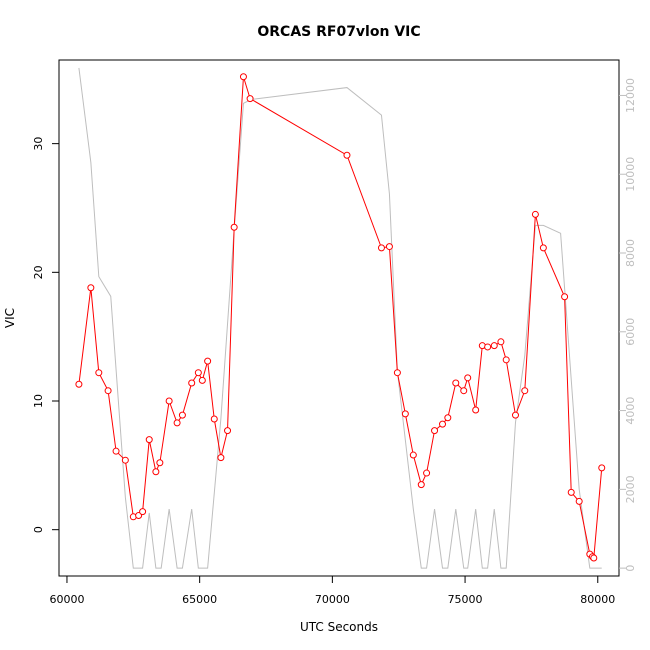 This screenshot has width=650, height=650. What do you see at coordinates (38, 529) in the screenshot?
I see `y-tick-label: 0` at bounding box center [38, 529].